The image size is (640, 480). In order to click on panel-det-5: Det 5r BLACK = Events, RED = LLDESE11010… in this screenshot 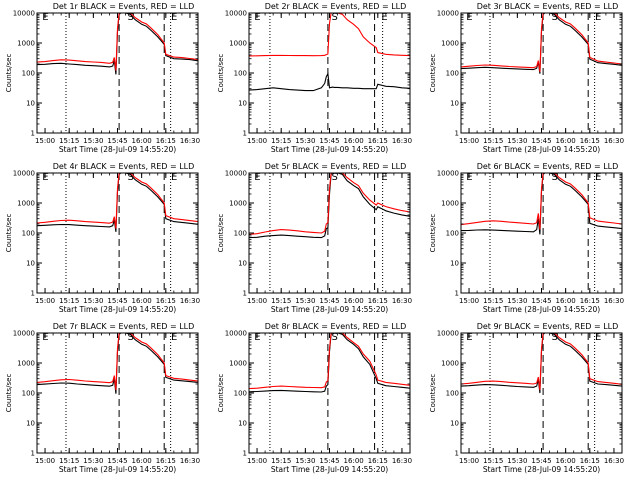, I will do `click(314, 238)`.